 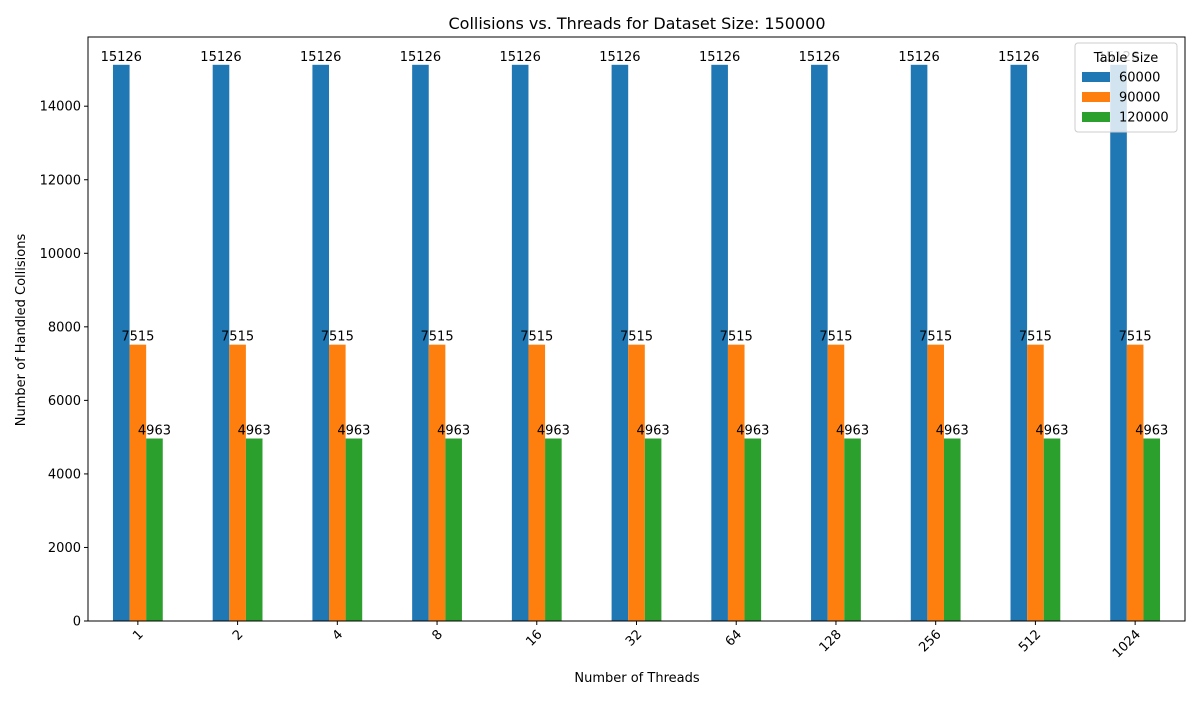 What do you see at coordinates (121, 57) in the screenshot?
I see `data-label-60000-1: 15126` at bounding box center [121, 57].